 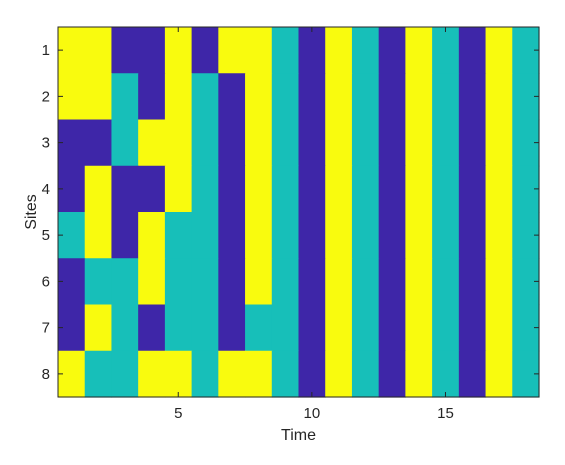 I want to click on y-tick-label: 3, so click(x=46, y=143).